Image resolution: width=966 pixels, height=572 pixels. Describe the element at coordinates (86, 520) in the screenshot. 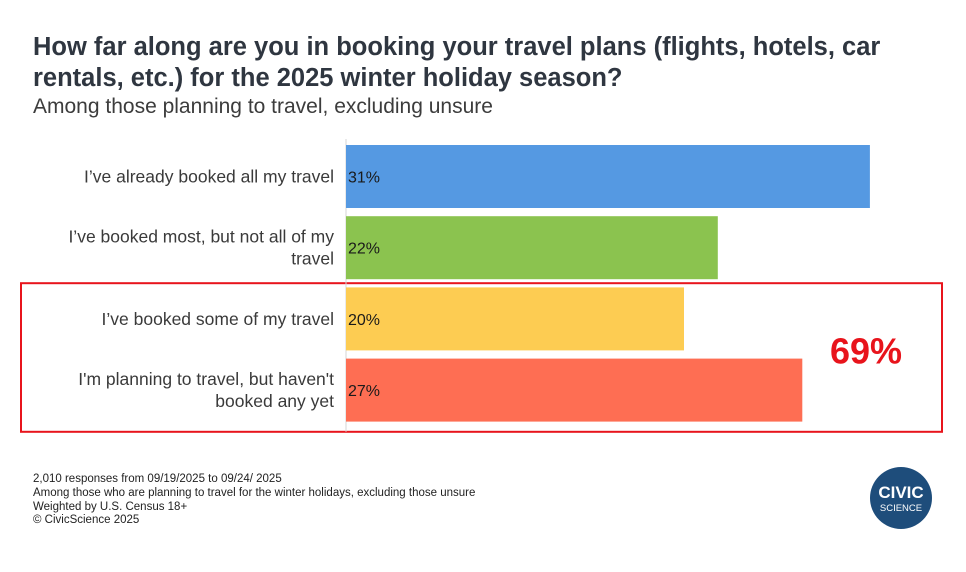

I see `footnote-copyright: © CivicScience 2025` at that location.